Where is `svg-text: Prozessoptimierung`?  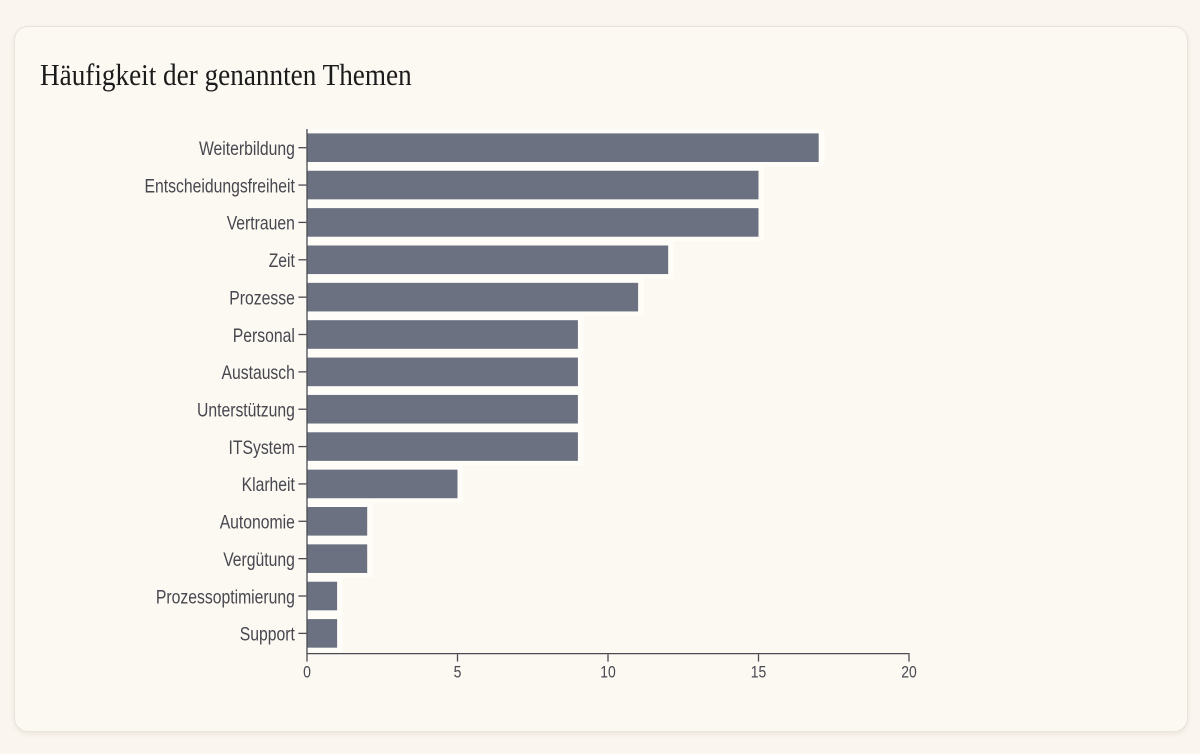 svg-text: Prozessoptimierung is located at coordinates (225, 597).